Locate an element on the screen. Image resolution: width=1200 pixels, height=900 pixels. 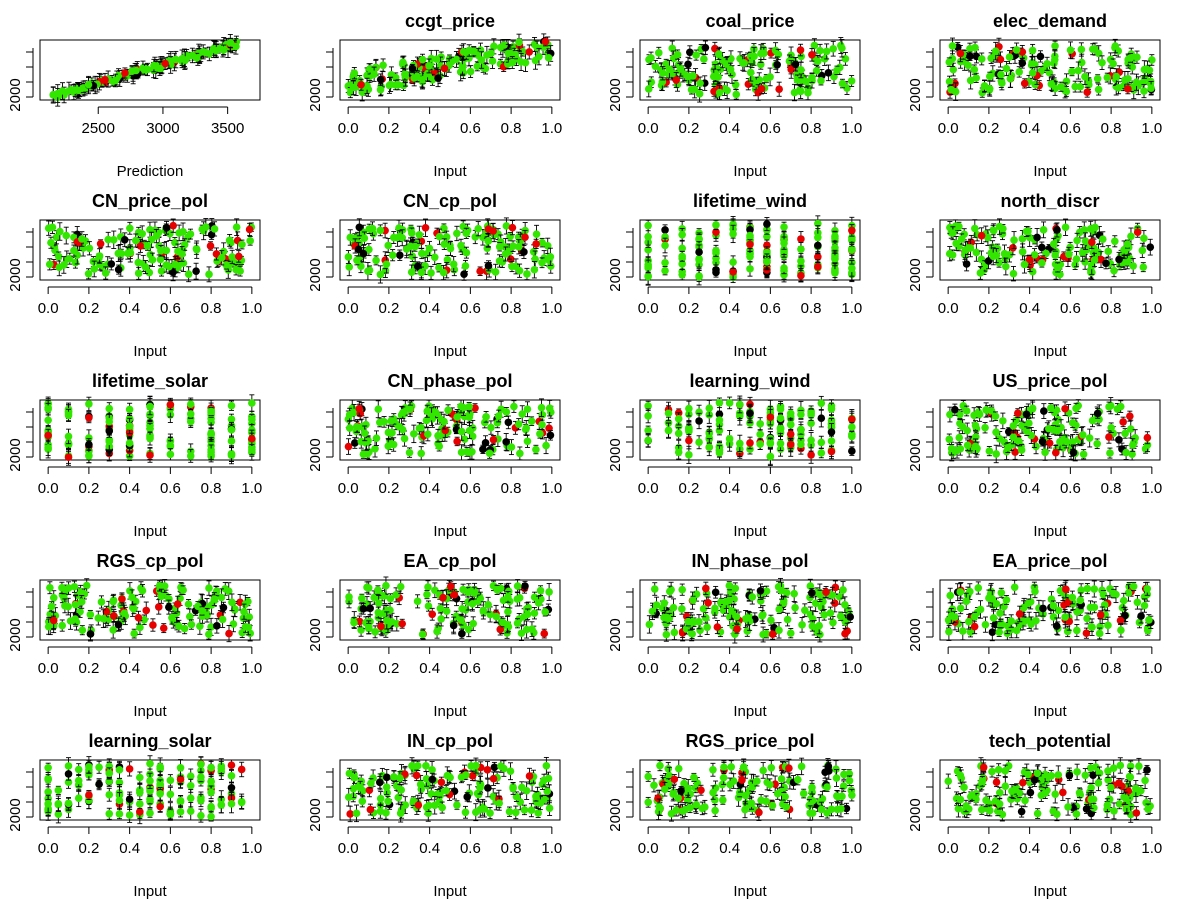
panel-CN_price_pol: CN_price_pol 0.0 0.2 0.4 0.6 0.8 1.0 2000 Input is located at coordinates (134, 275).